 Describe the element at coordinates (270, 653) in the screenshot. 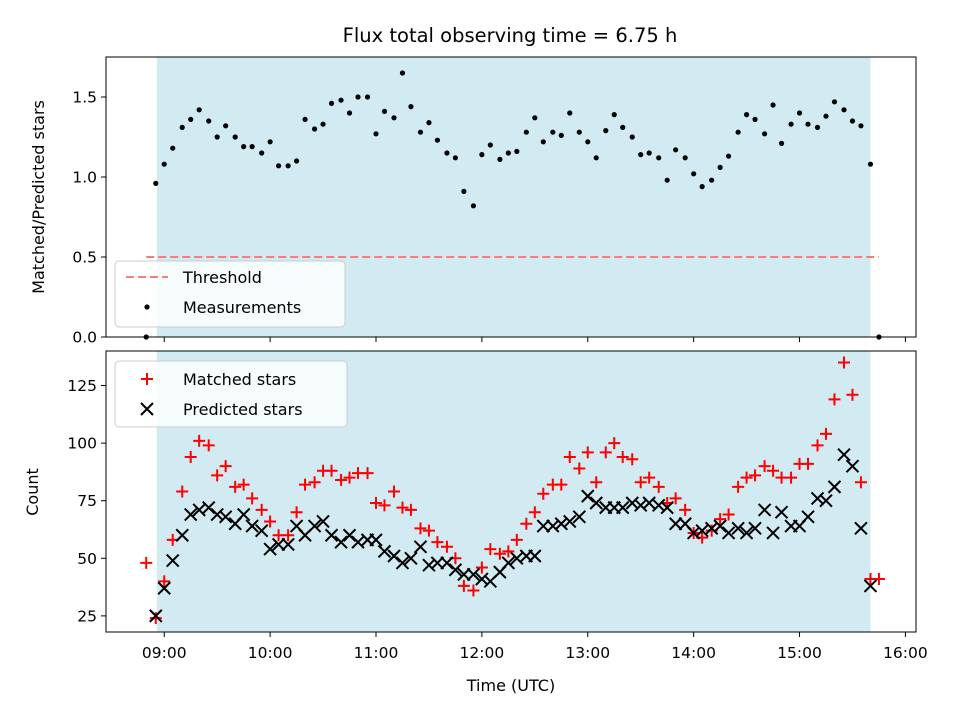

I see `time-x-tick-label: 10:00` at that location.